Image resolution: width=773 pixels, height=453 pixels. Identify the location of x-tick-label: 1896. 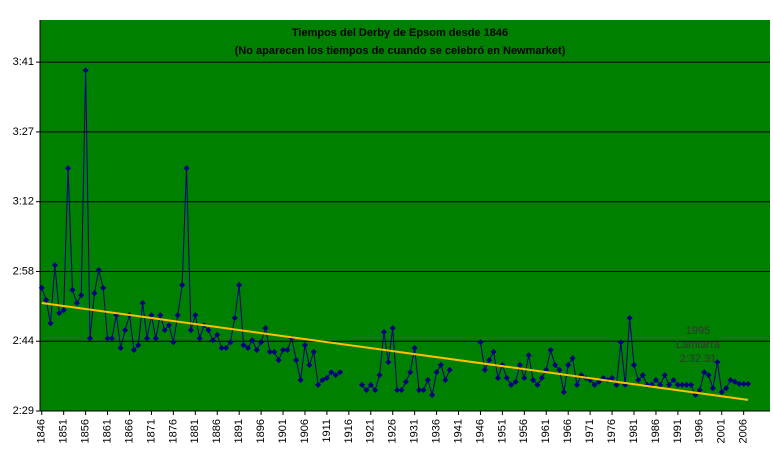
(261, 431).